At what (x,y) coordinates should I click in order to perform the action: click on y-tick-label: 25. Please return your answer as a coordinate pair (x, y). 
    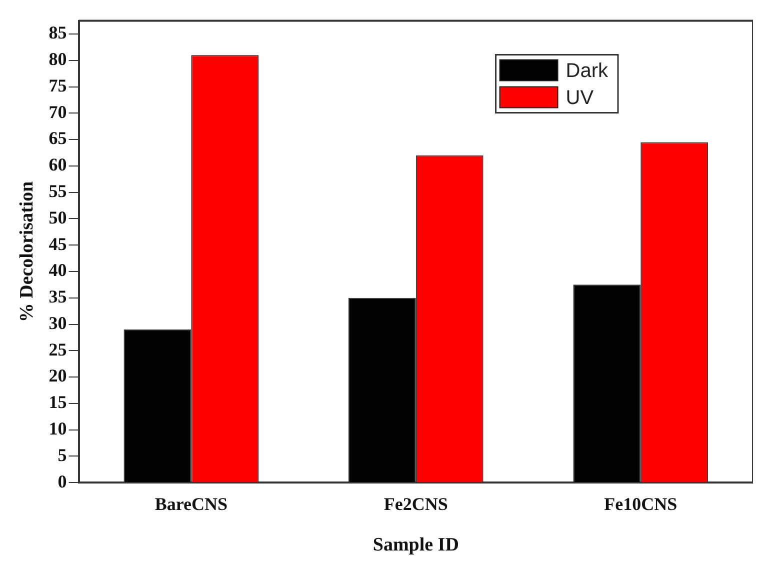
    Looking at the image, I should click on (57, 349).